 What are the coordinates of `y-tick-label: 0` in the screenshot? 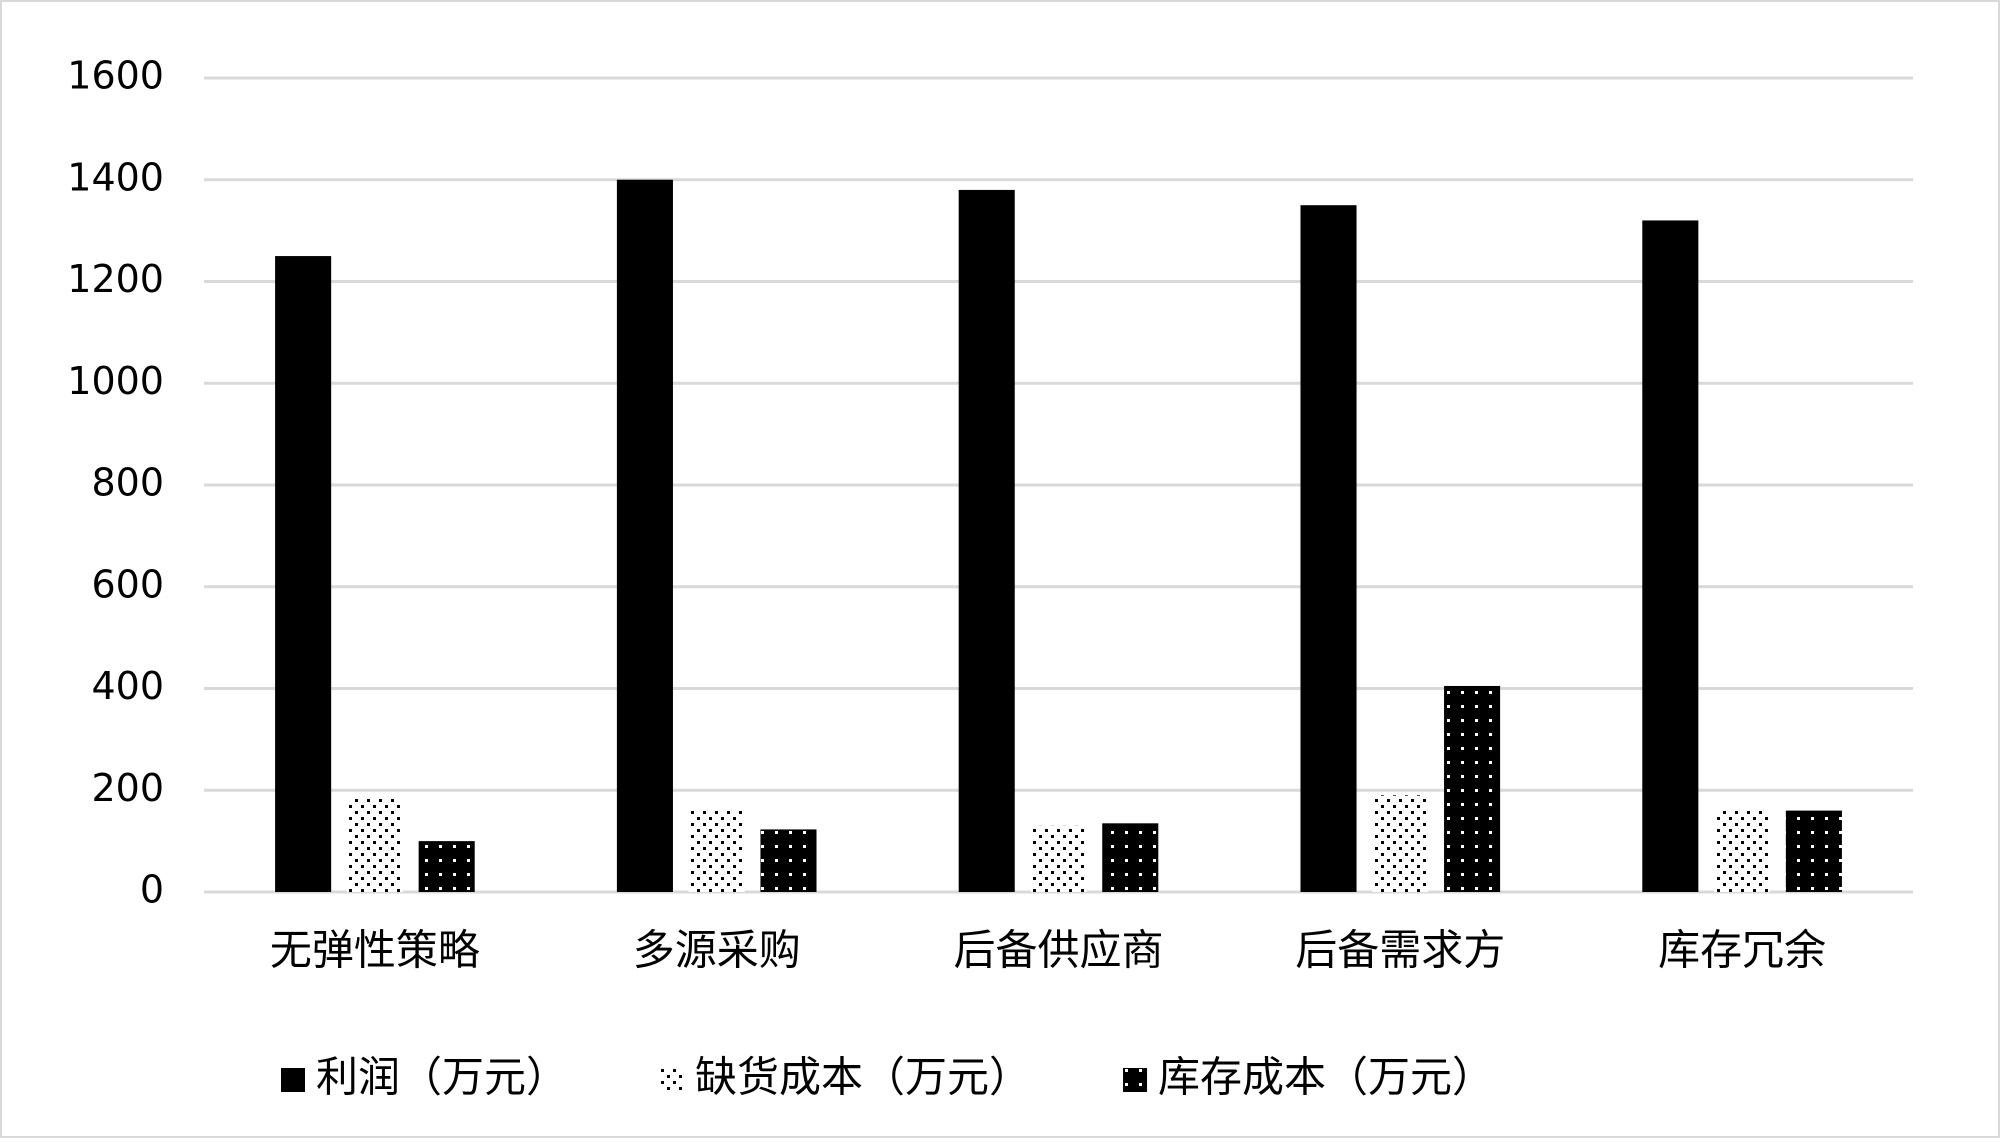 It's located at (152, 890).